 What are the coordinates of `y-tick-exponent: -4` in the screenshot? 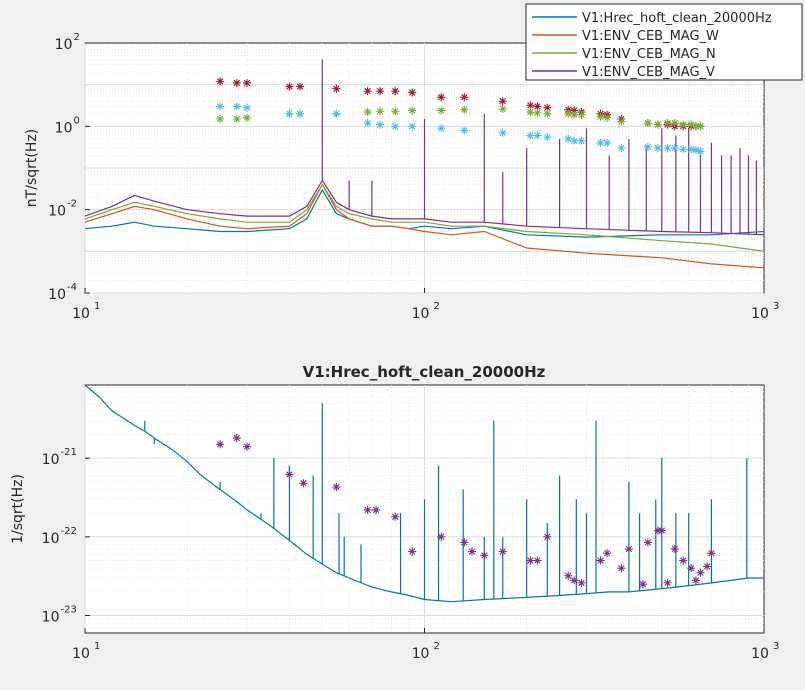 It's located at (72, 287).